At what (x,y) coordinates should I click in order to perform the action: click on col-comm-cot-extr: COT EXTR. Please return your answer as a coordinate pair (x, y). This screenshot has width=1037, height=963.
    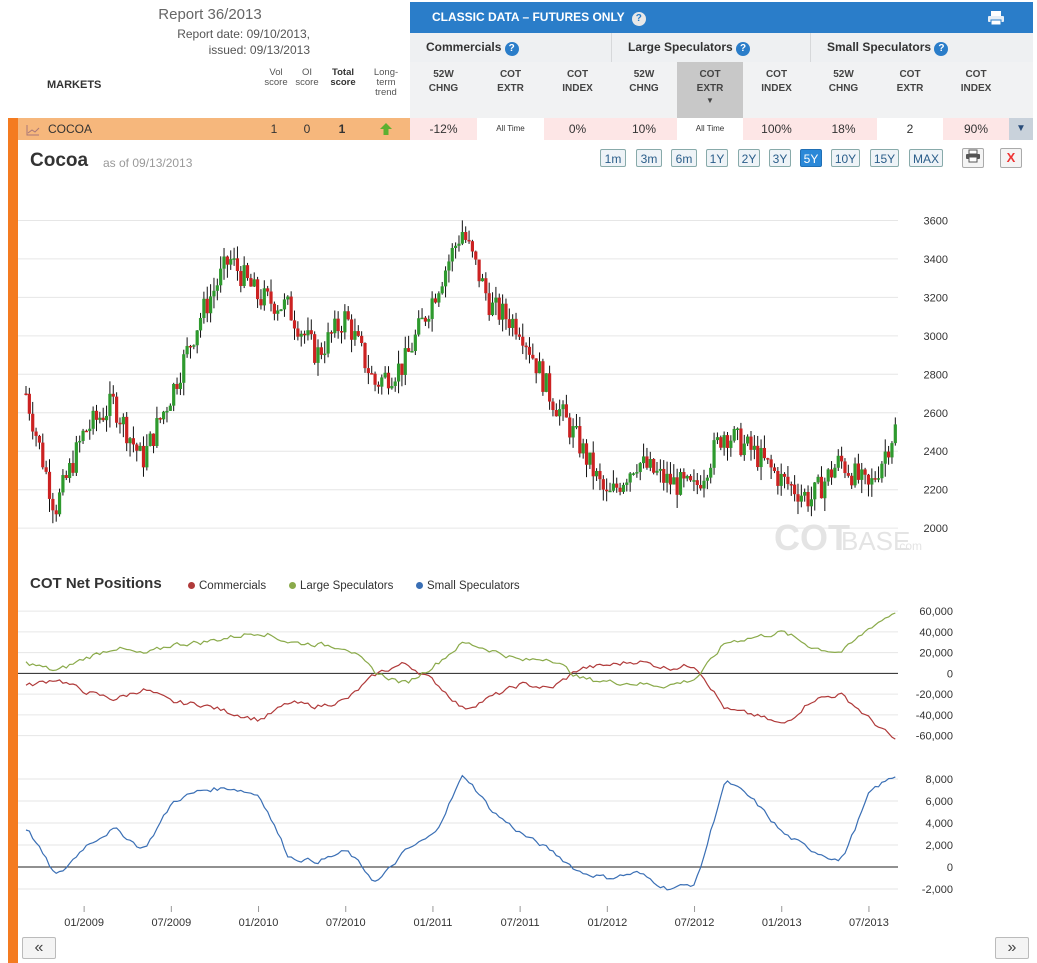
    Looking at the image, I should click on (510, 90).